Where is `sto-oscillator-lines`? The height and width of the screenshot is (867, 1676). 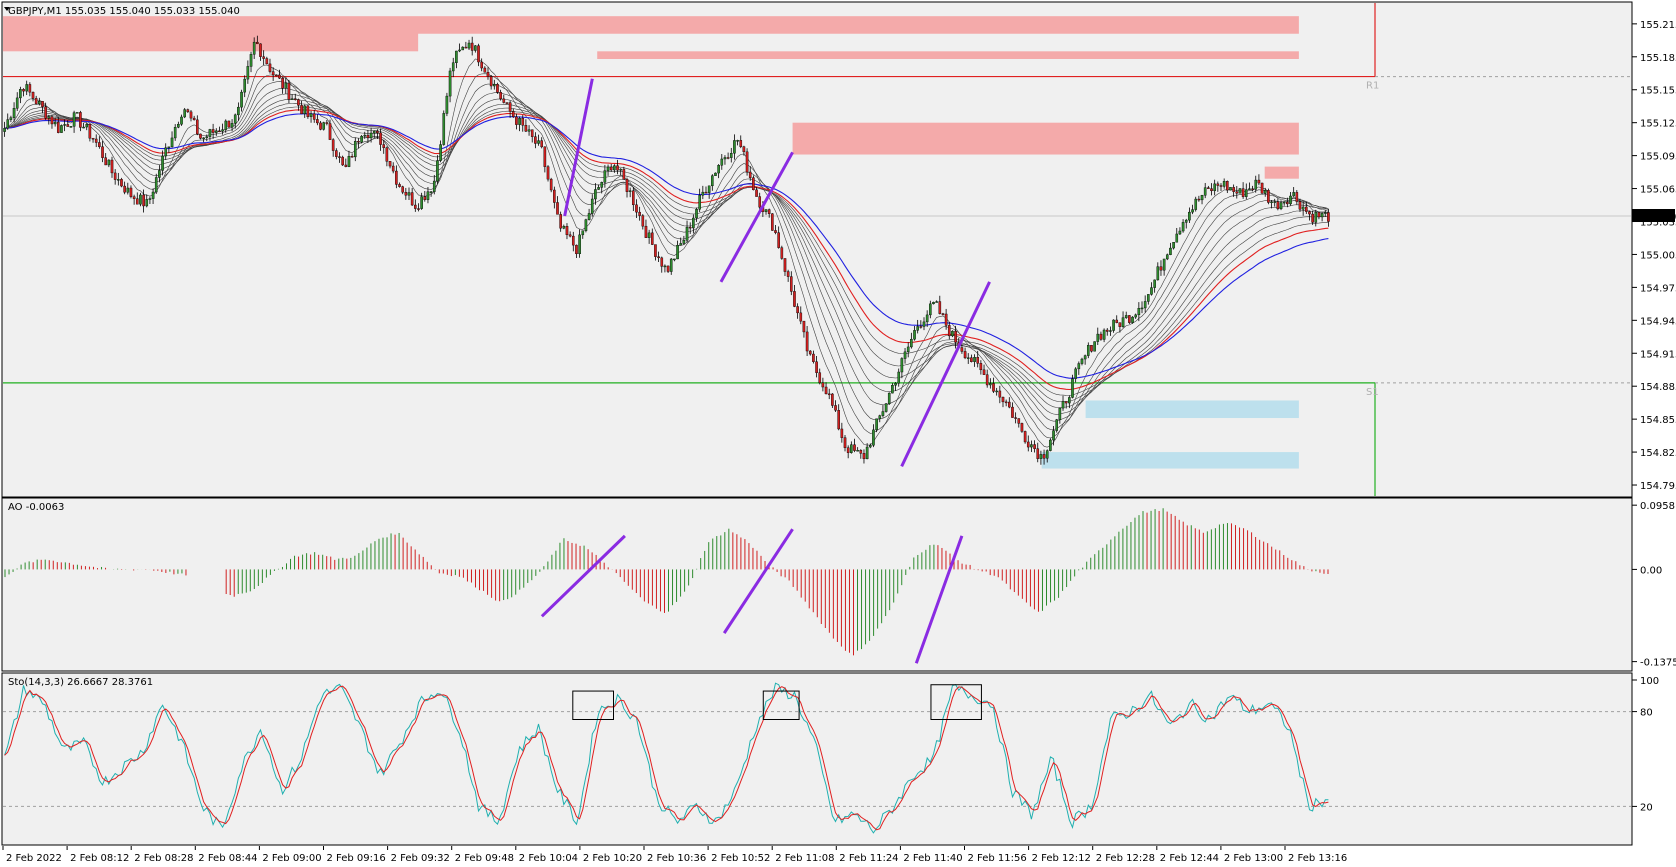
sto-oscillator-lines is located at coordinates (666, 758).